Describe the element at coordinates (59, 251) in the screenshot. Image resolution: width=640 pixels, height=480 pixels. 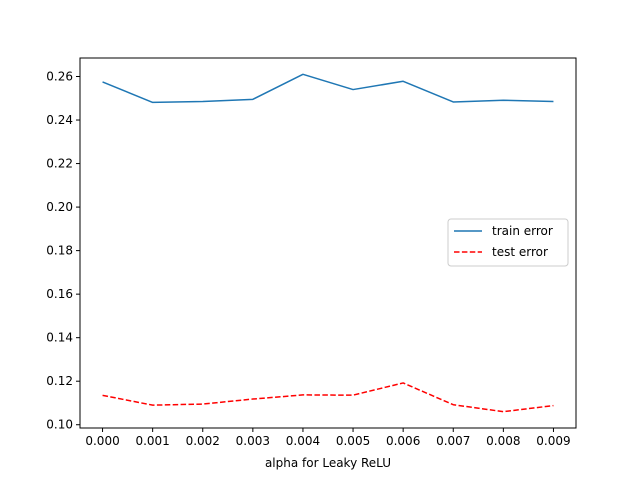
I see `y-tick-label: 0.18` at that location.